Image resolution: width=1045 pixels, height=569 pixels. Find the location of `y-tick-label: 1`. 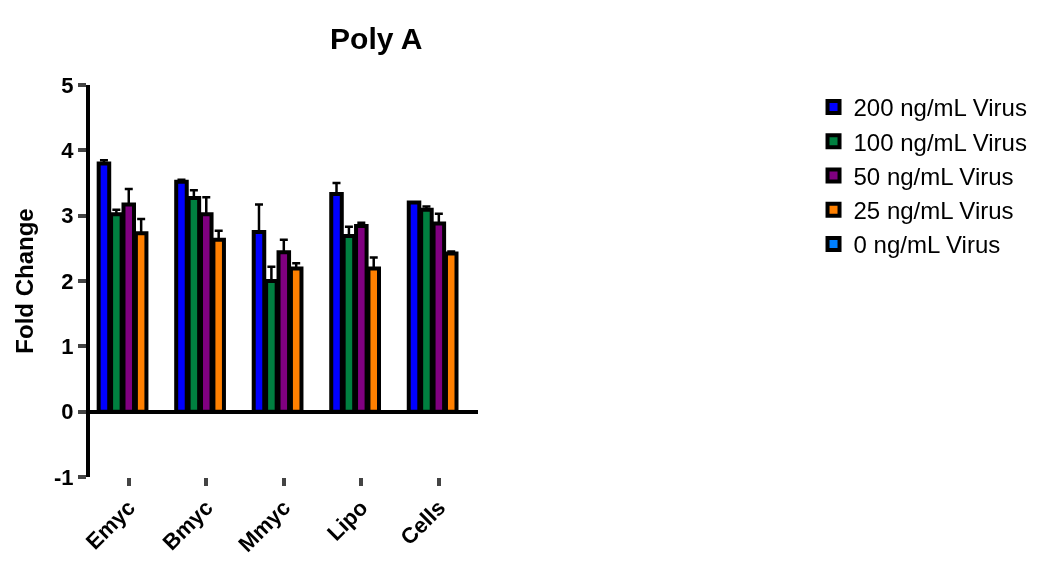

y-tick-label: 1 is located at coordinates (67, 347).